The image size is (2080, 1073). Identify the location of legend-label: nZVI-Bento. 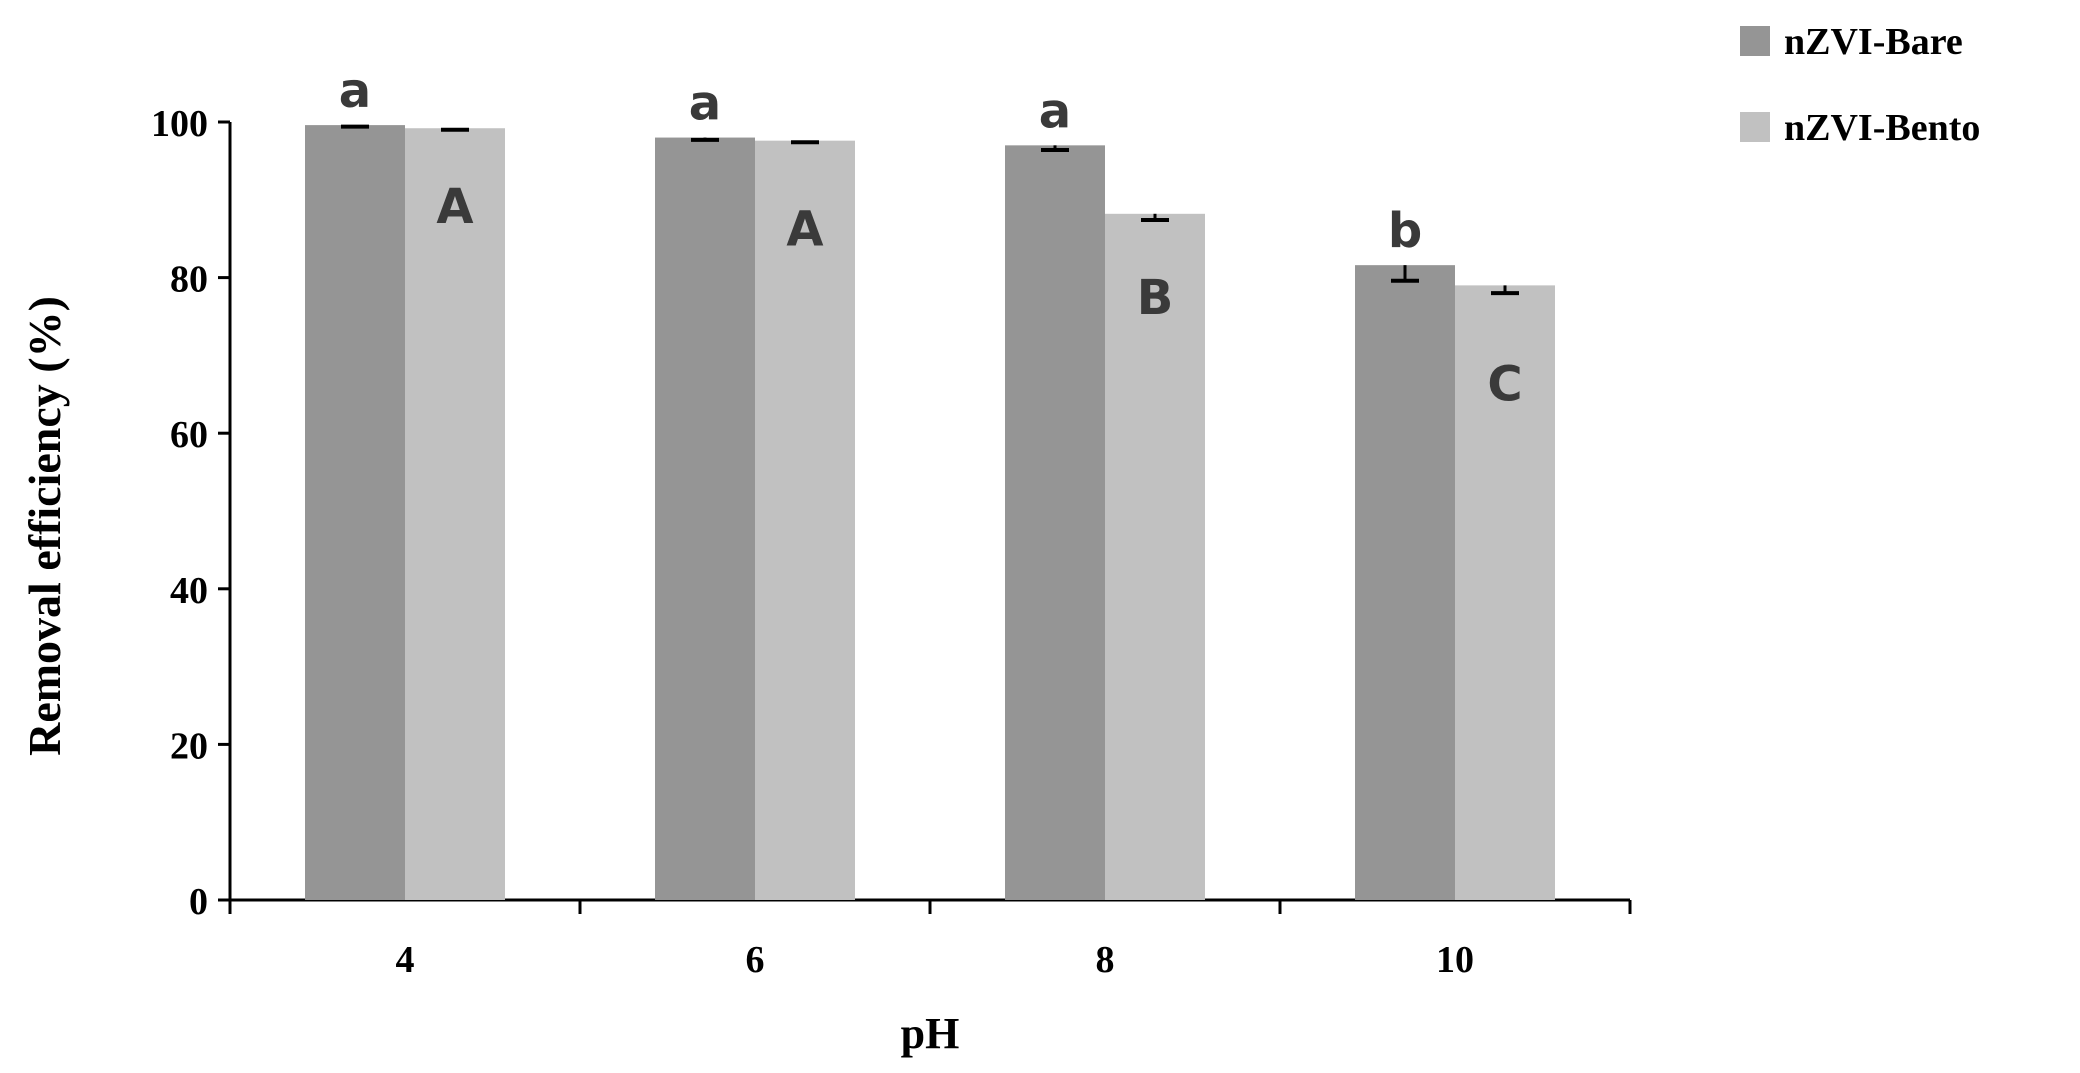
(1882, 128).